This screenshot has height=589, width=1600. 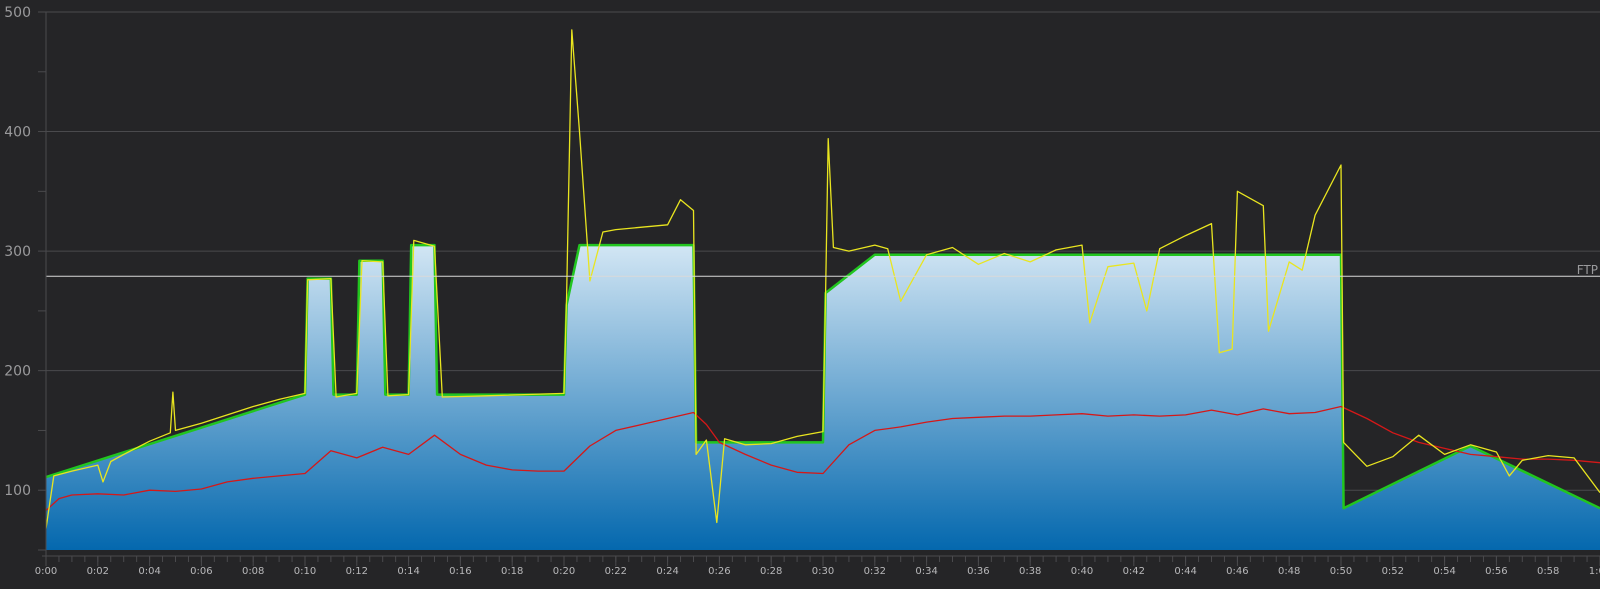 I want to click on x-tick-label: 0:46, so click(x=1237, y=571).